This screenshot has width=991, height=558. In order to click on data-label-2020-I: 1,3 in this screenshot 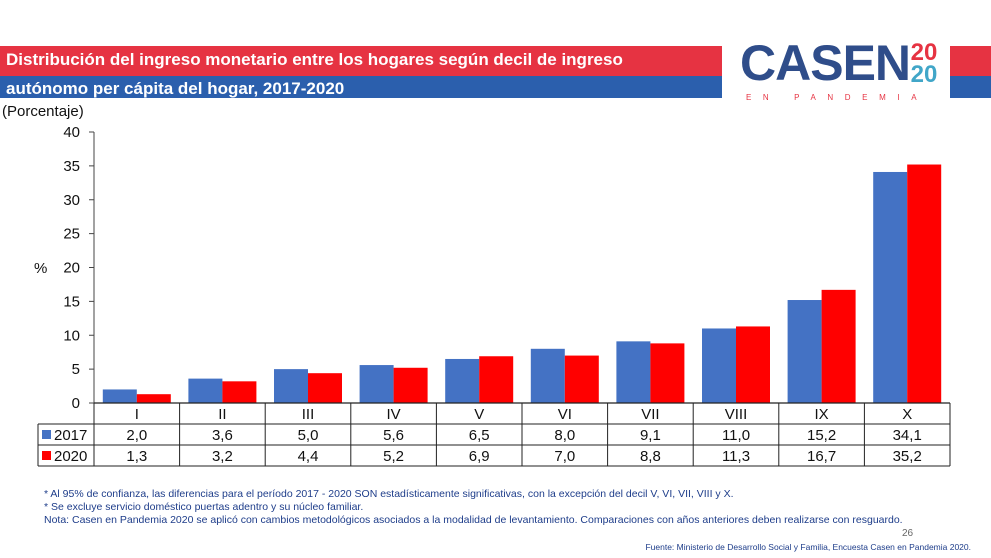, I will do `click(136, 456)`.